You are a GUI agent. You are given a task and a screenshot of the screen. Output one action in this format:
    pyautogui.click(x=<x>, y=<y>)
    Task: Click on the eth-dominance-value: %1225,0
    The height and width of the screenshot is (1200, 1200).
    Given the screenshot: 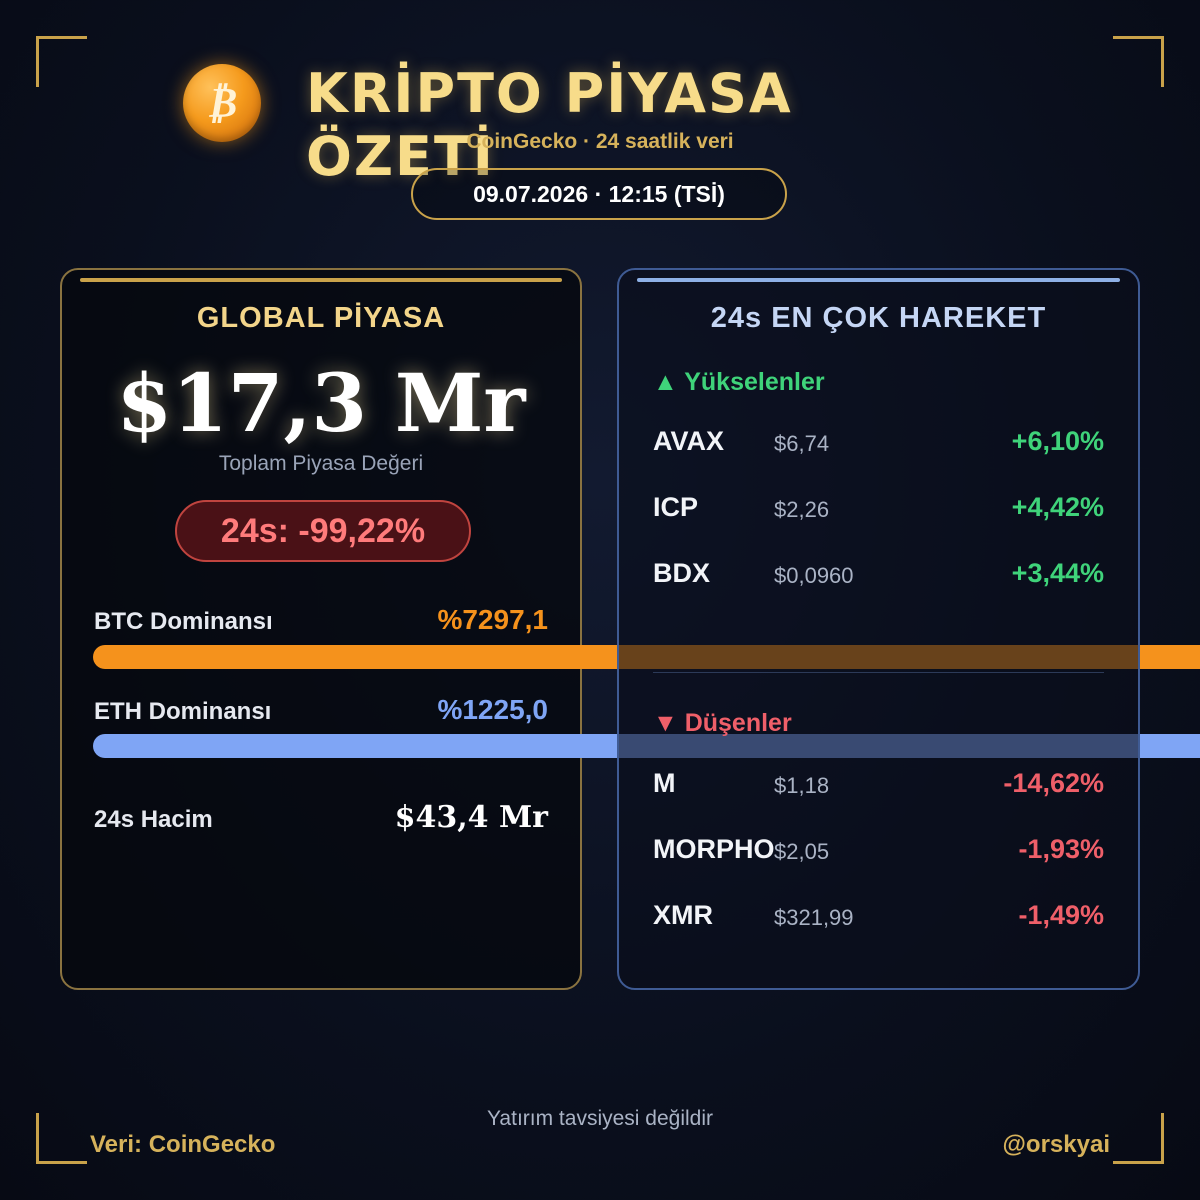 What is the action you would take?
    pyautogui.click(x=492, y=709)
    